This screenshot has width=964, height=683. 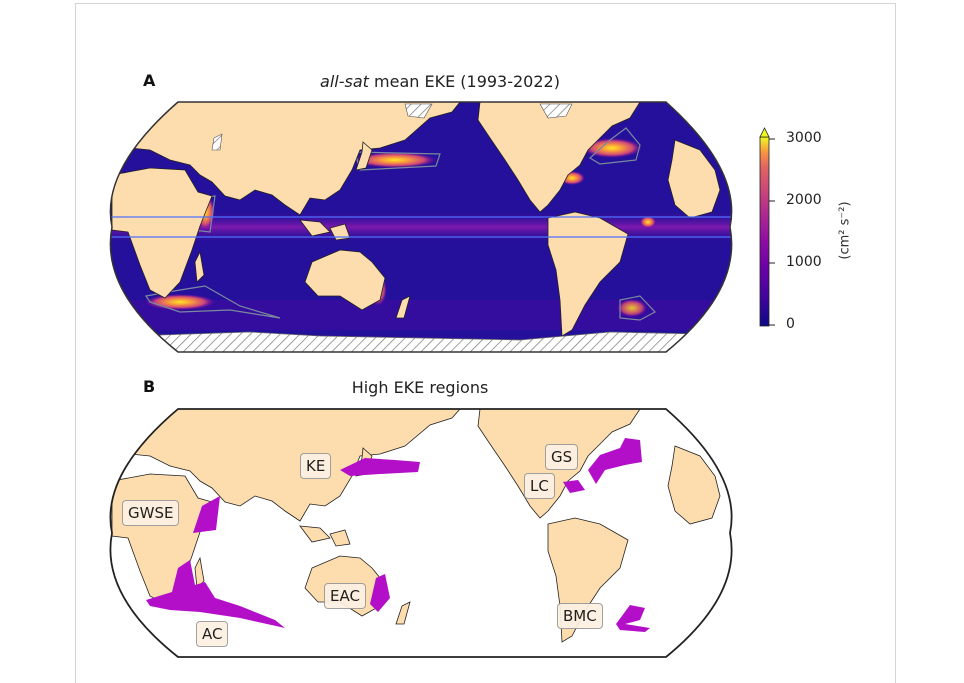 I want to click on panel-b-letter: B, so click(x=149, y=386).